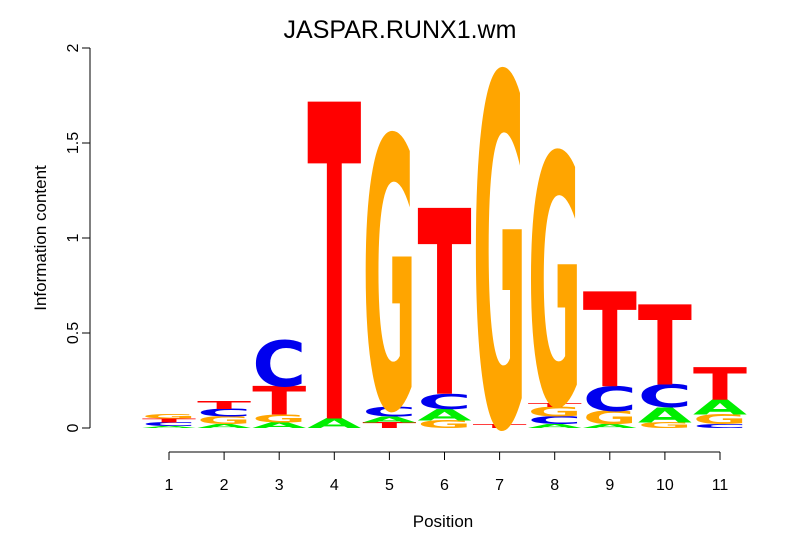 The image size is (806, 559). Describe the element at coordinates (73, 237) in the screenshot. I see `y-tick-label: 1` at that location.